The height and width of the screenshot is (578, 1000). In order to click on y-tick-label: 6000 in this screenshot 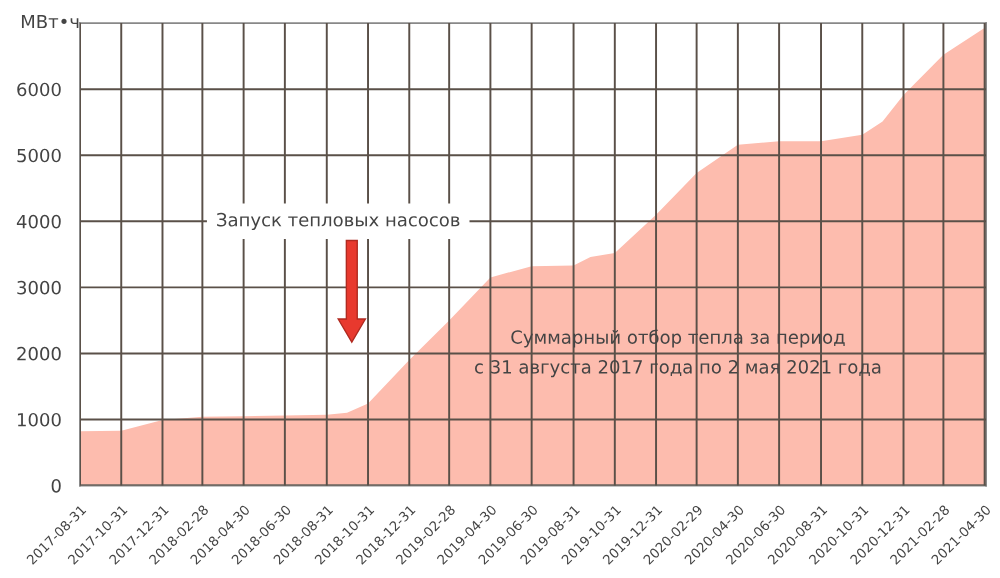, I will do `click(39, 89)`.